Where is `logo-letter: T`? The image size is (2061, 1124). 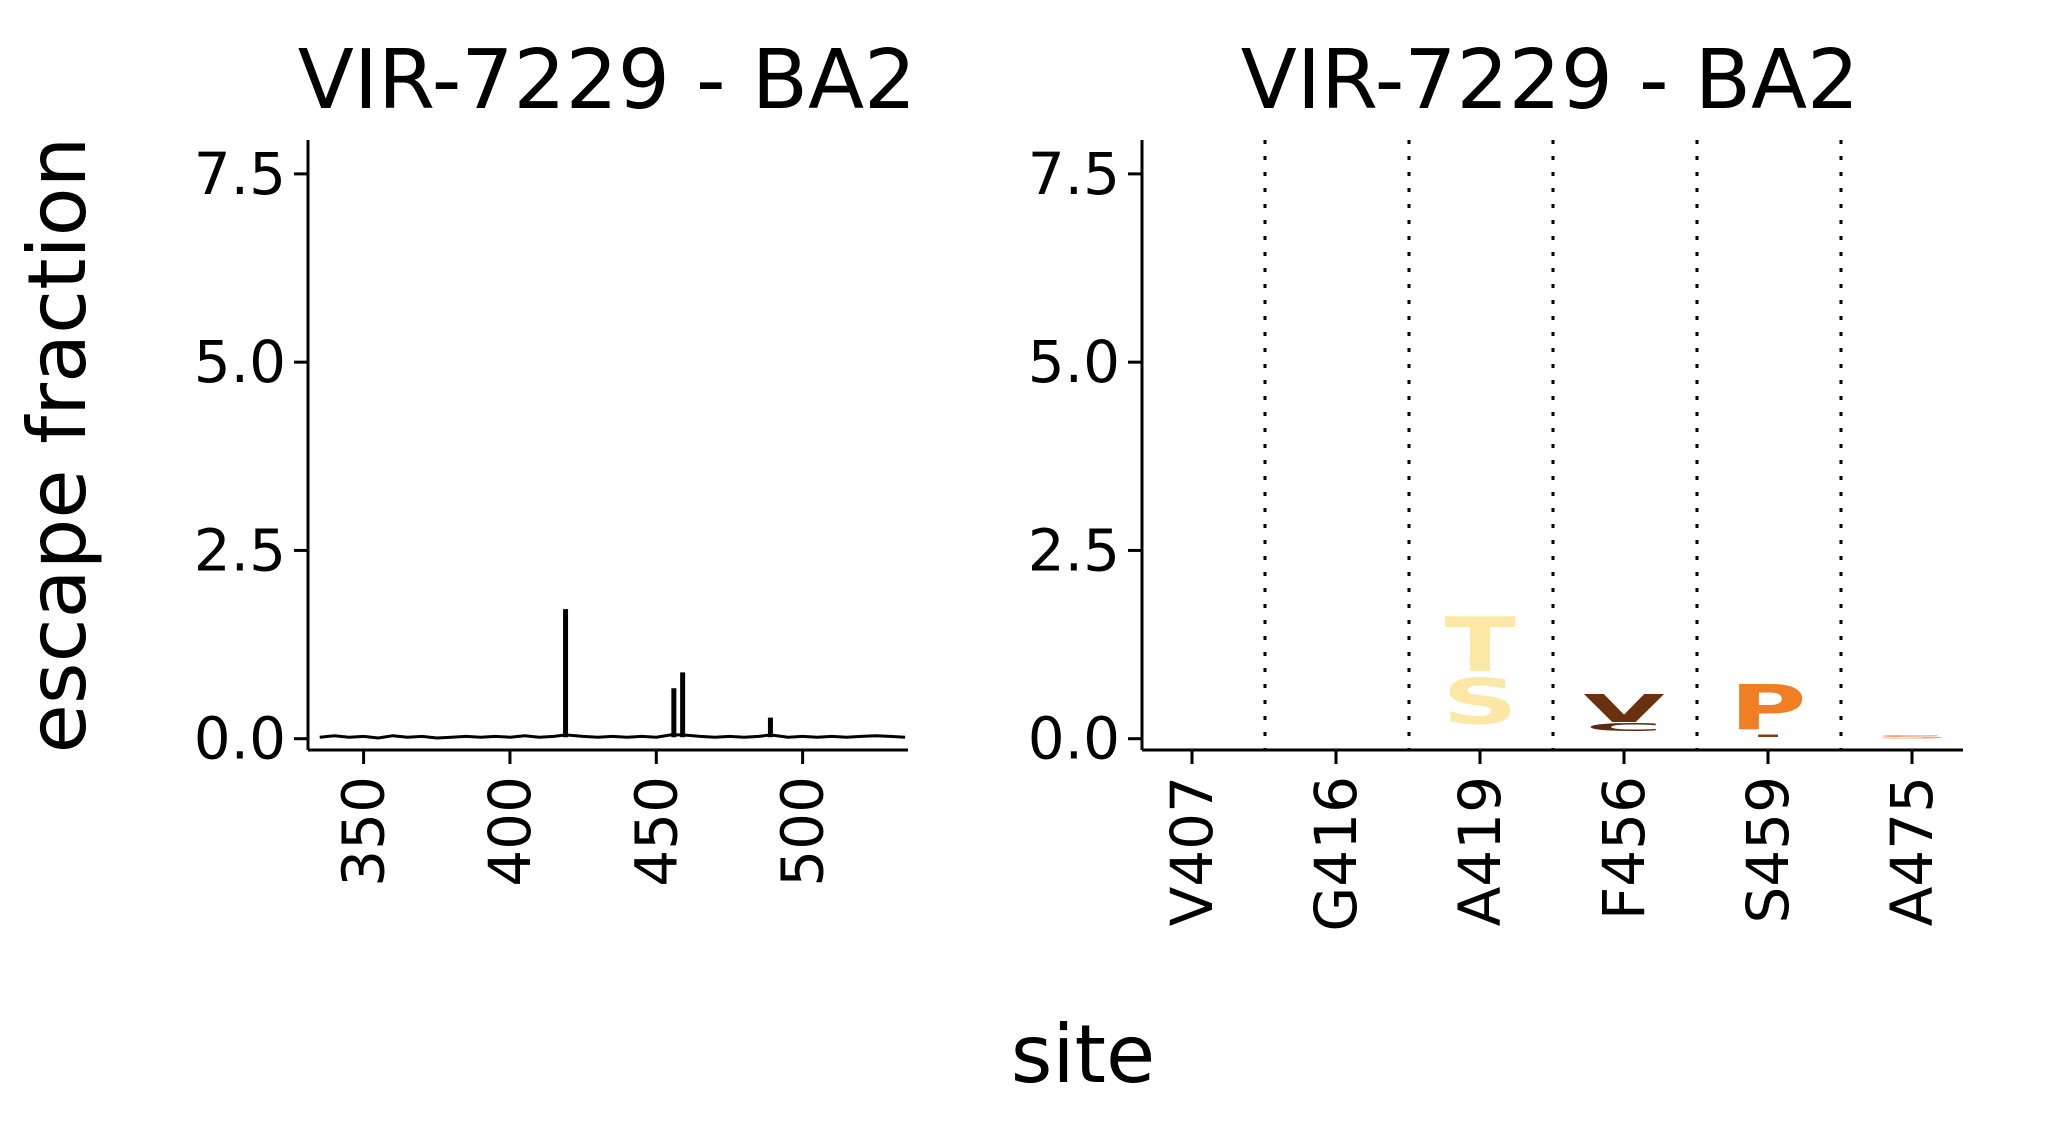 logo-letter: T is located at coordinates (1480, 645).